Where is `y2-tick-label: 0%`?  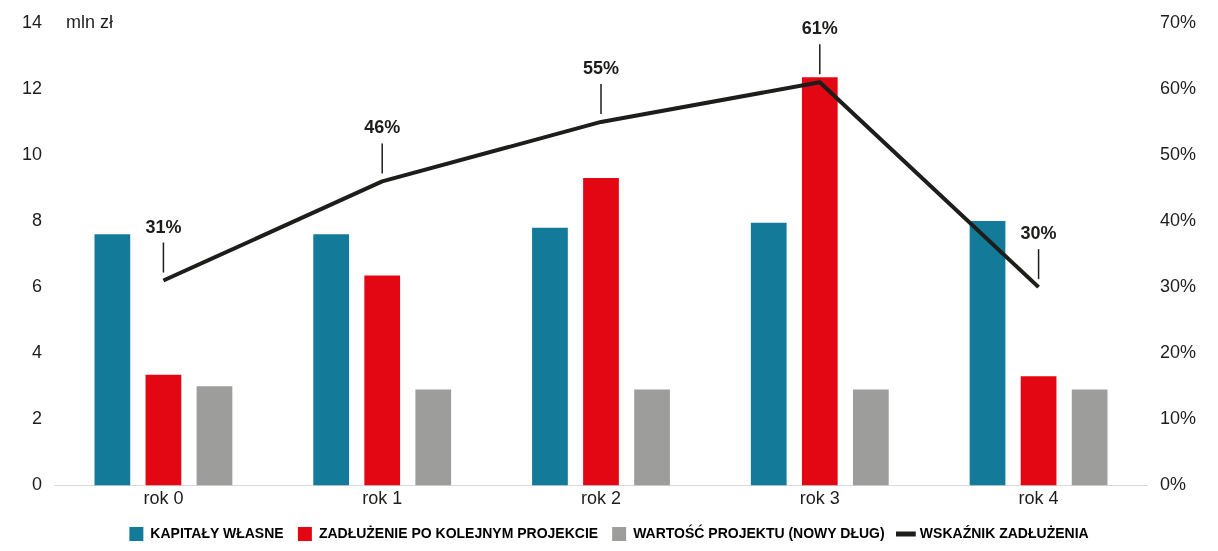 y2-tick-label: 0% is located at coordinates (1172, 484).